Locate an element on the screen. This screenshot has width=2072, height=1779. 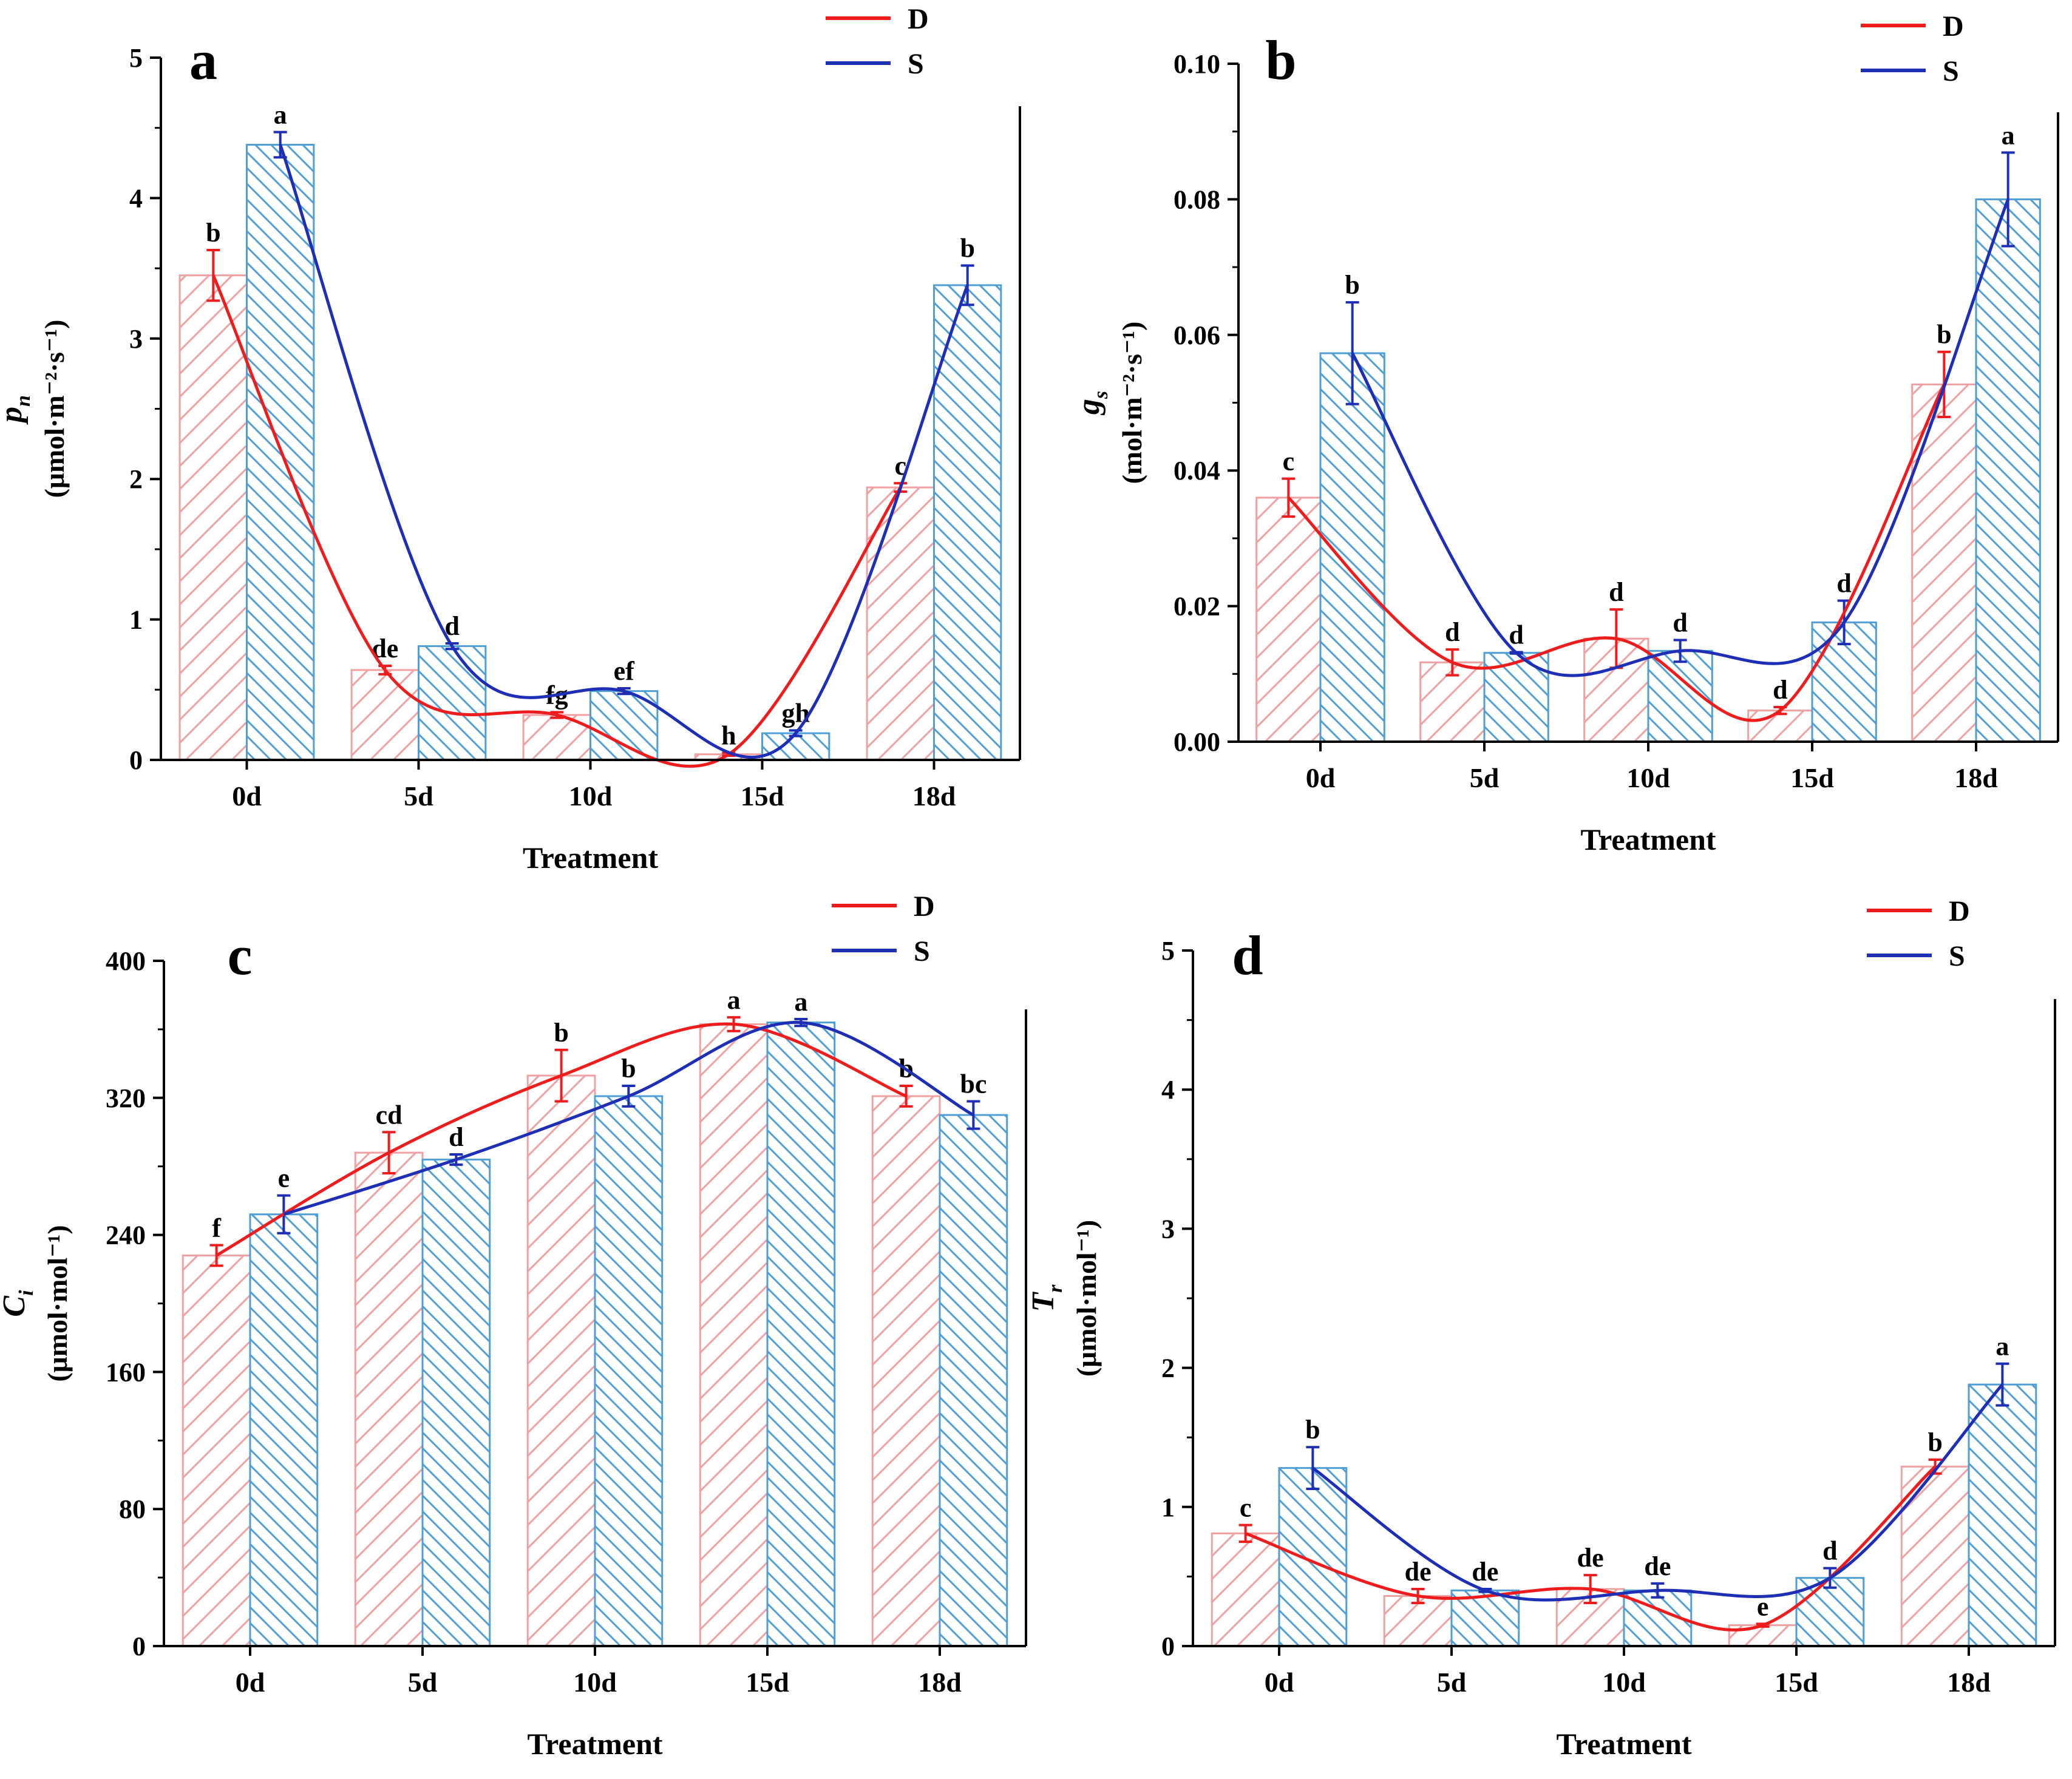
y-axis-title: Tr (μmol·mol⁻¹) is located at coordinates (1064, 1298).